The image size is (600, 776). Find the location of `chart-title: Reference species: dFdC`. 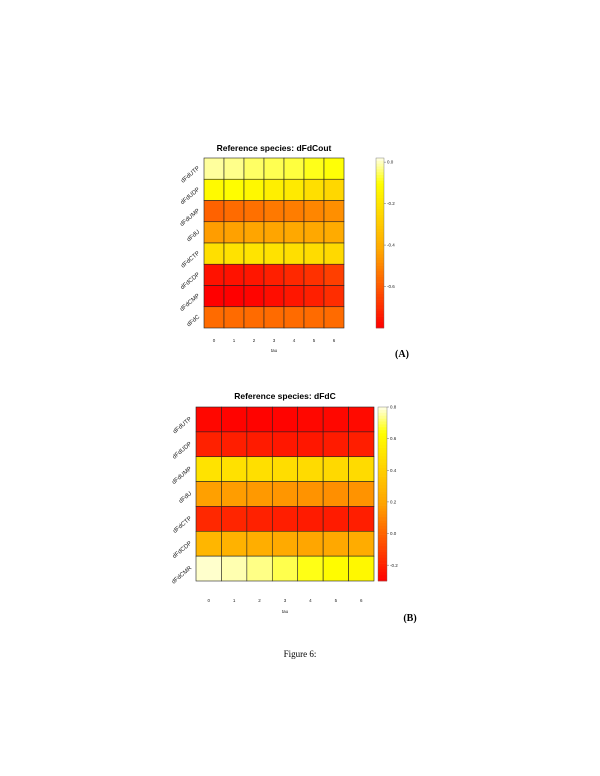

chart-title: Reference species: dFdC is located at coordinates (285, 396).